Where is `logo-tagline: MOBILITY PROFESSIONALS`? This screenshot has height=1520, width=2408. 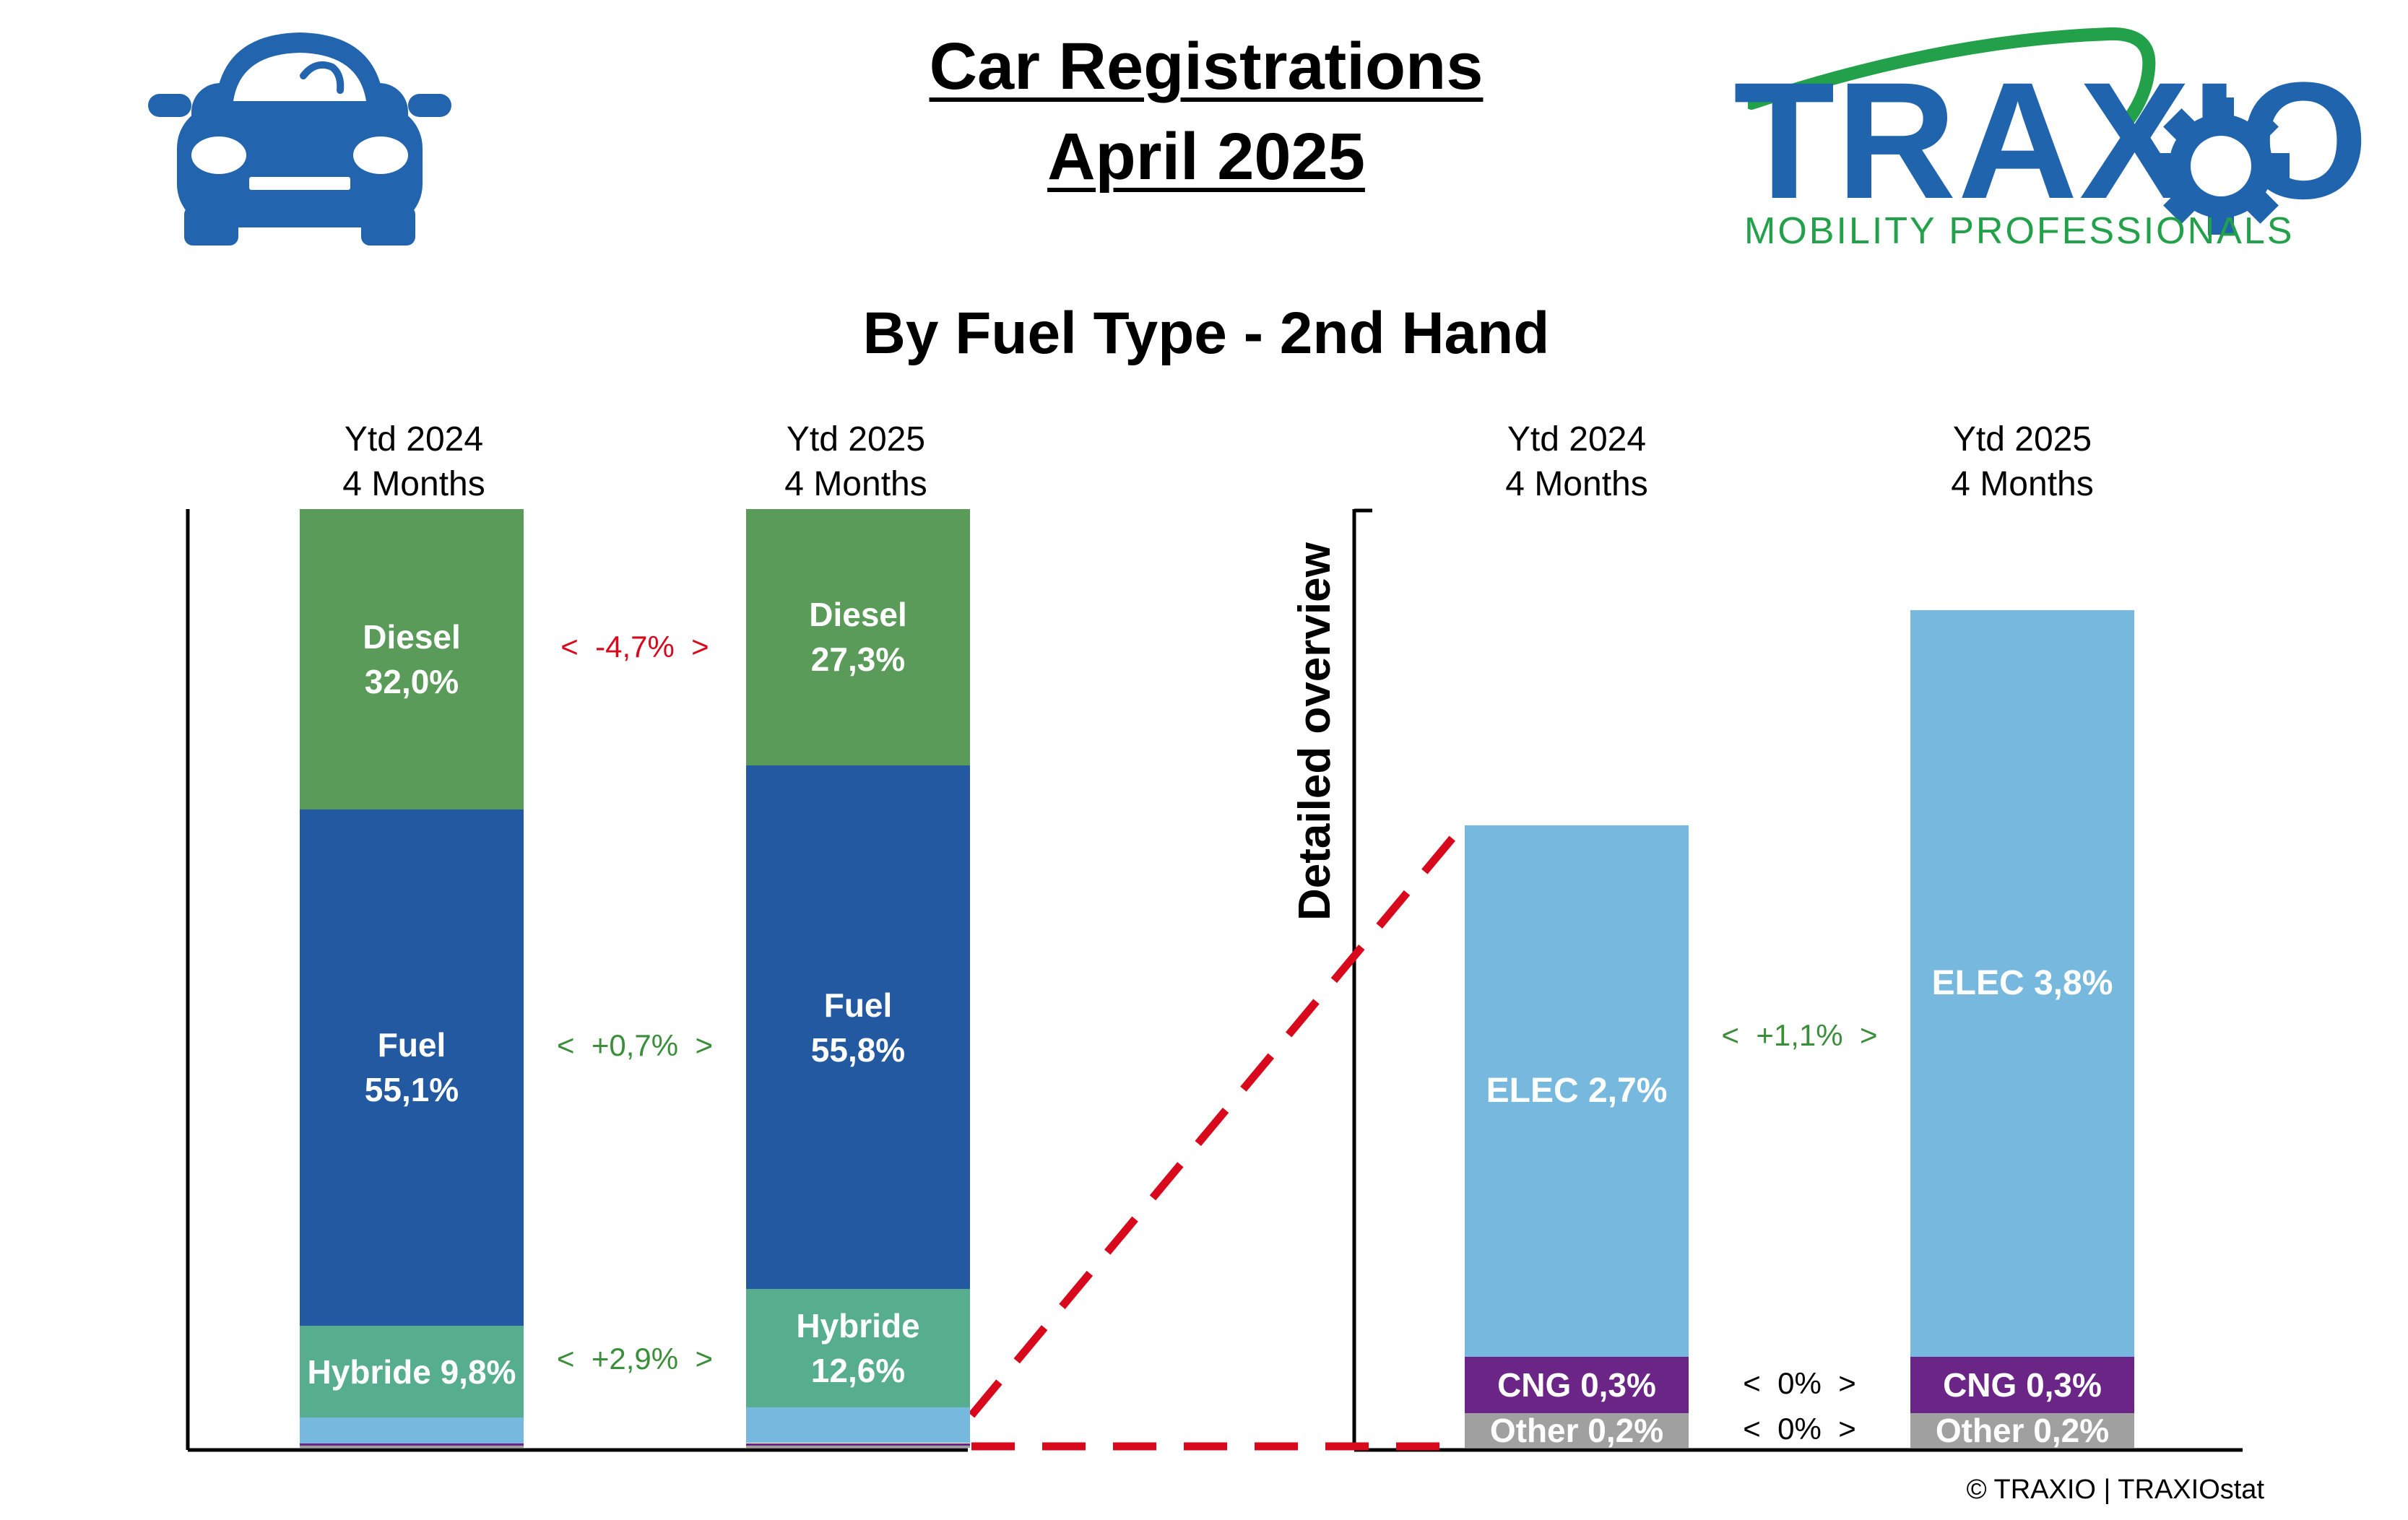 logo-tagline: MOBILITY PROFESSIONALS is located at coordinates (2019, 231).